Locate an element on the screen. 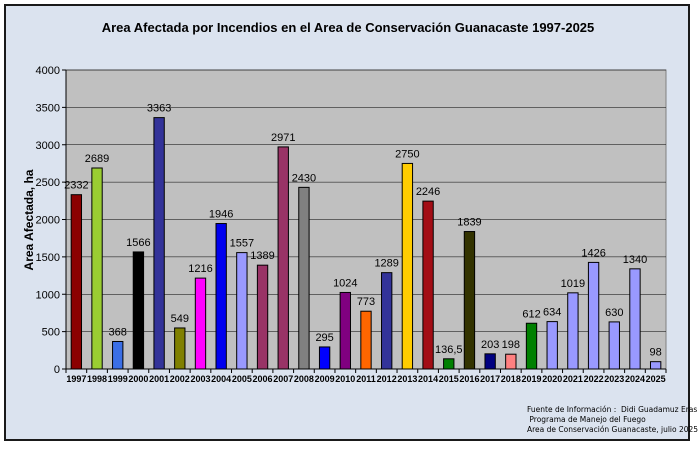  bar-2023 is located at coordinates (614, 345).